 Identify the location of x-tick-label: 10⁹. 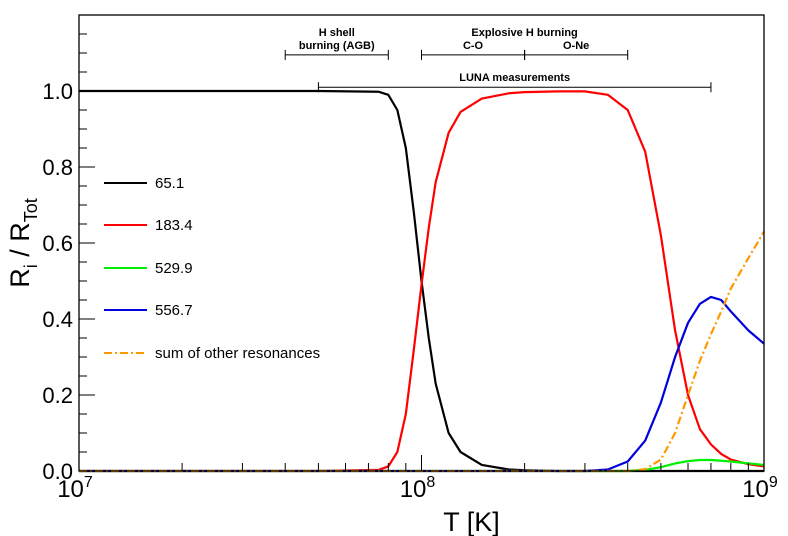
(760, 488).